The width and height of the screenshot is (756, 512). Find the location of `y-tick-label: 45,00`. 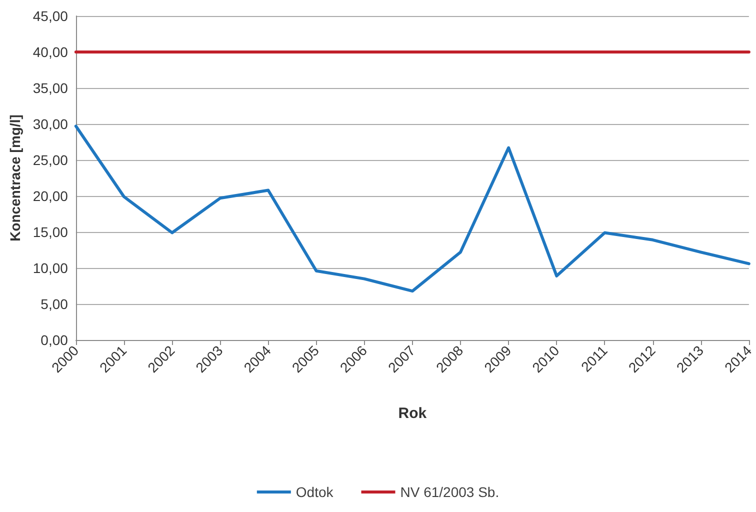

y-tick-label: 45,00 is located at coordinates (50, 16).